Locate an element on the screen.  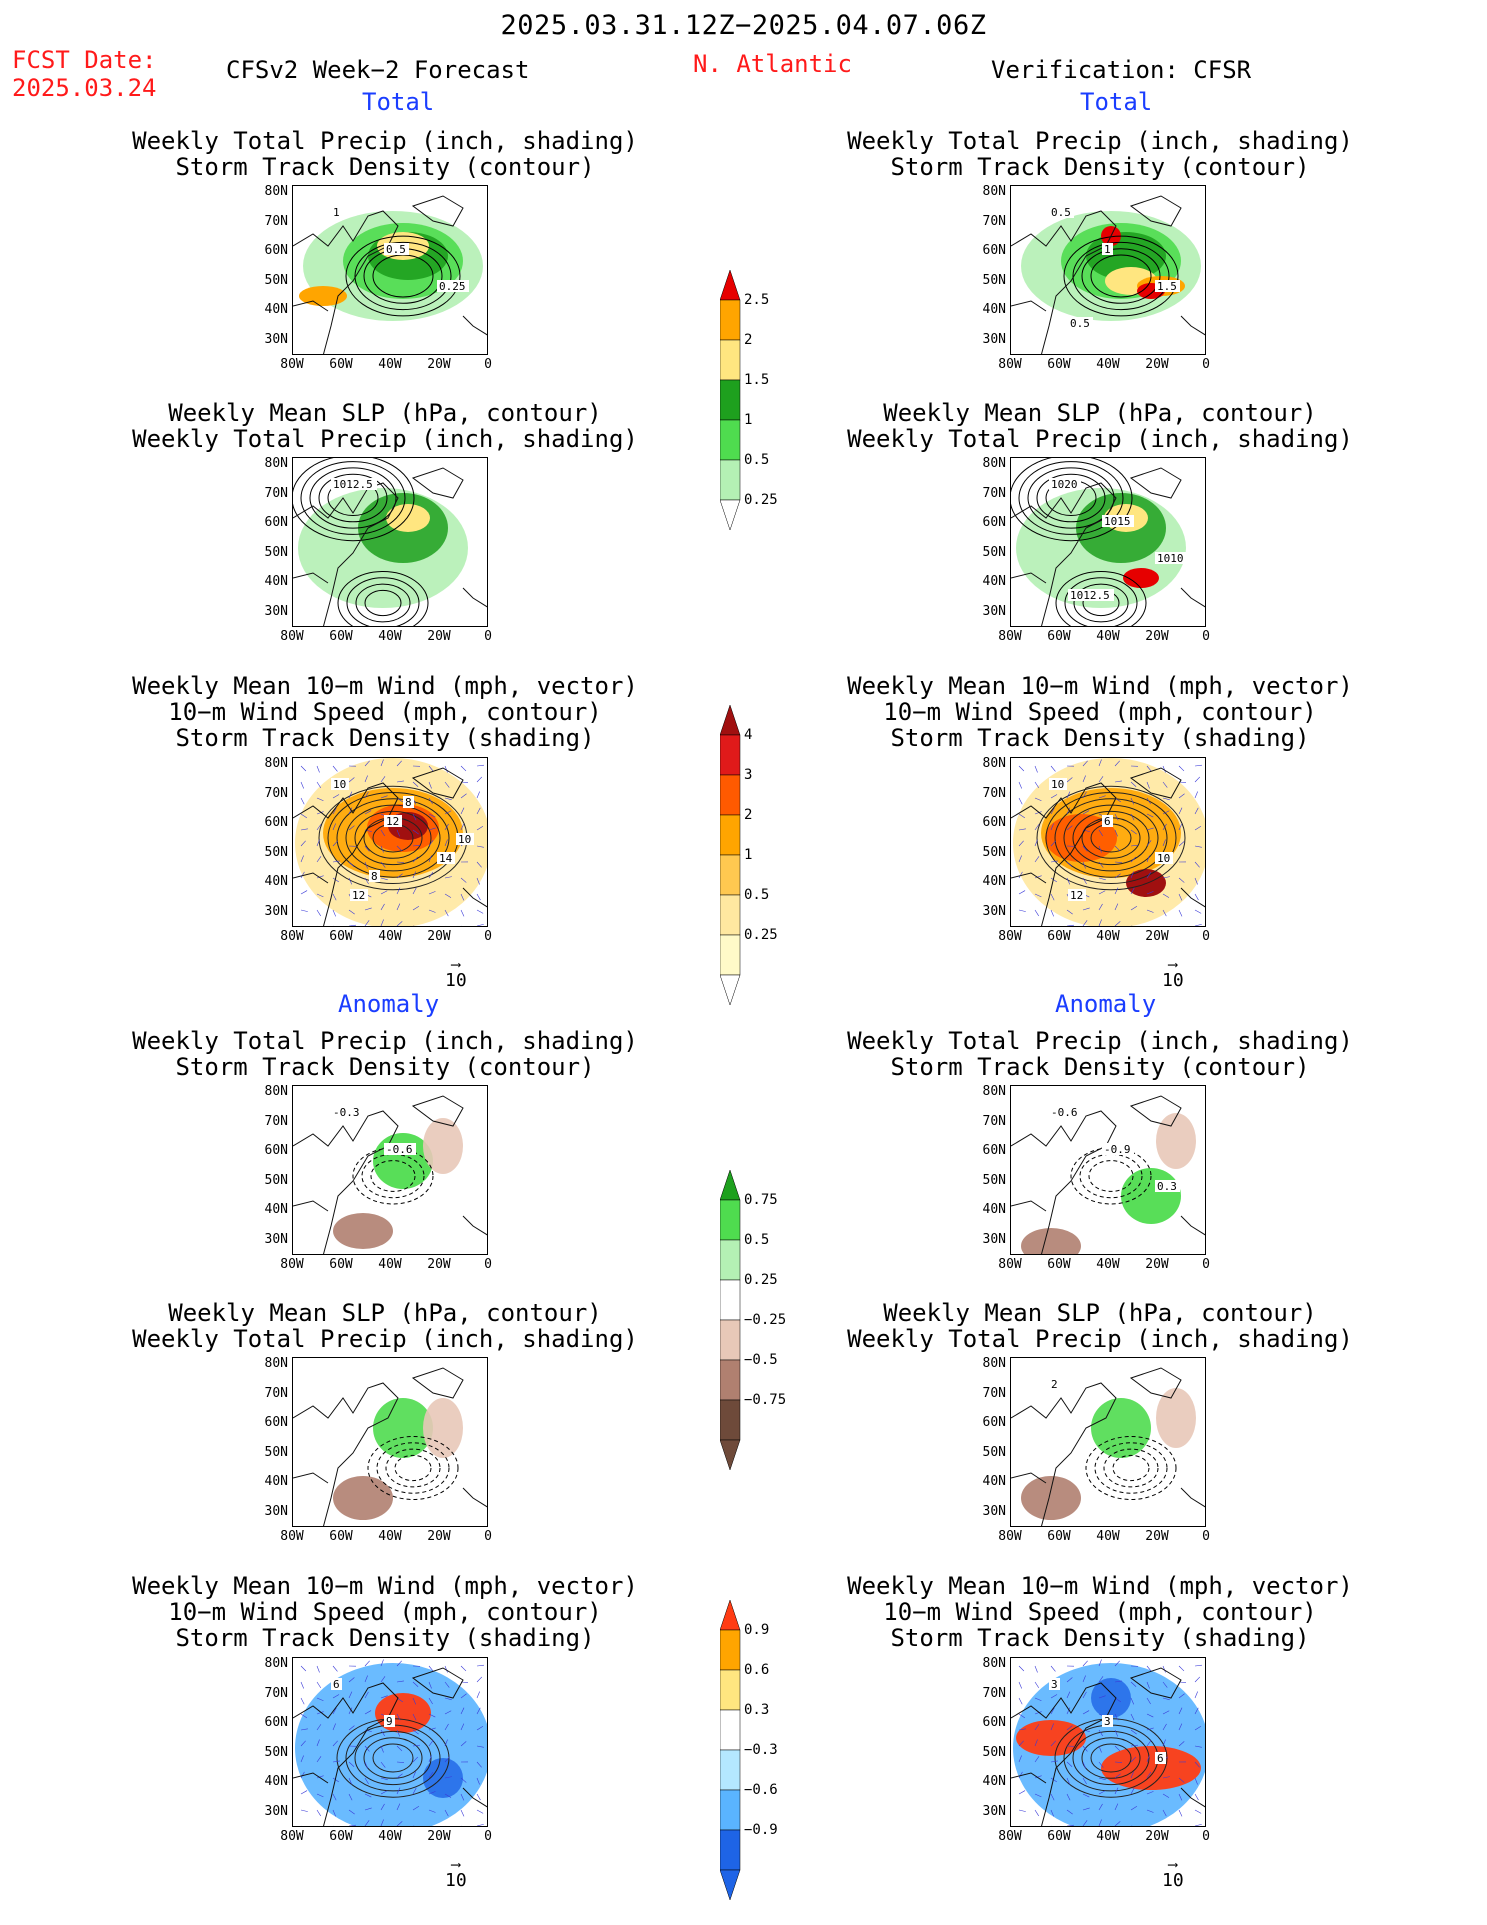
colorbar-label: 2 is located at coordinates (748, 340).